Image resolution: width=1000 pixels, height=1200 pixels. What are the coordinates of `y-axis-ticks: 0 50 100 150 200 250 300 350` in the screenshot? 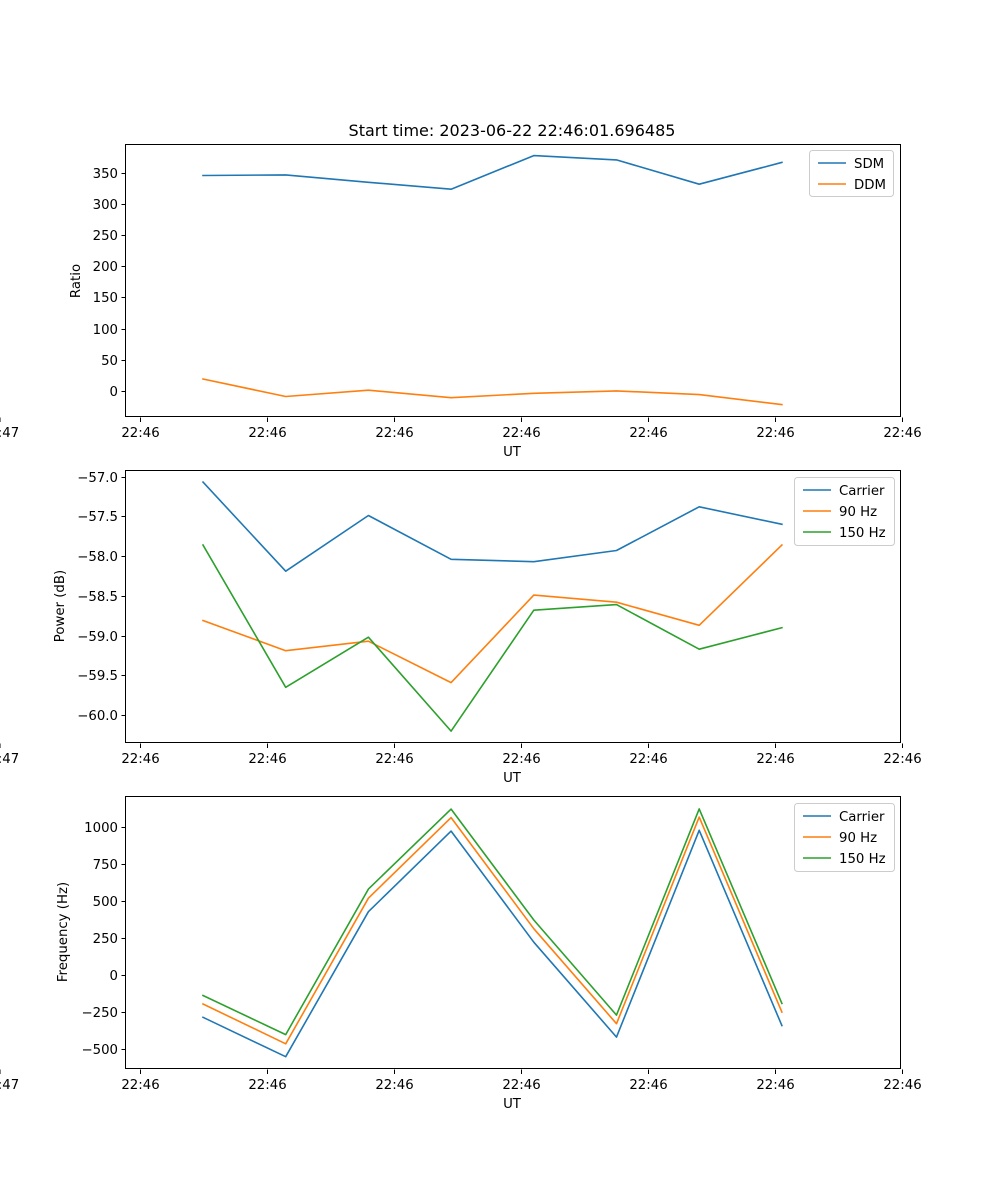 It's located at (109, 283).